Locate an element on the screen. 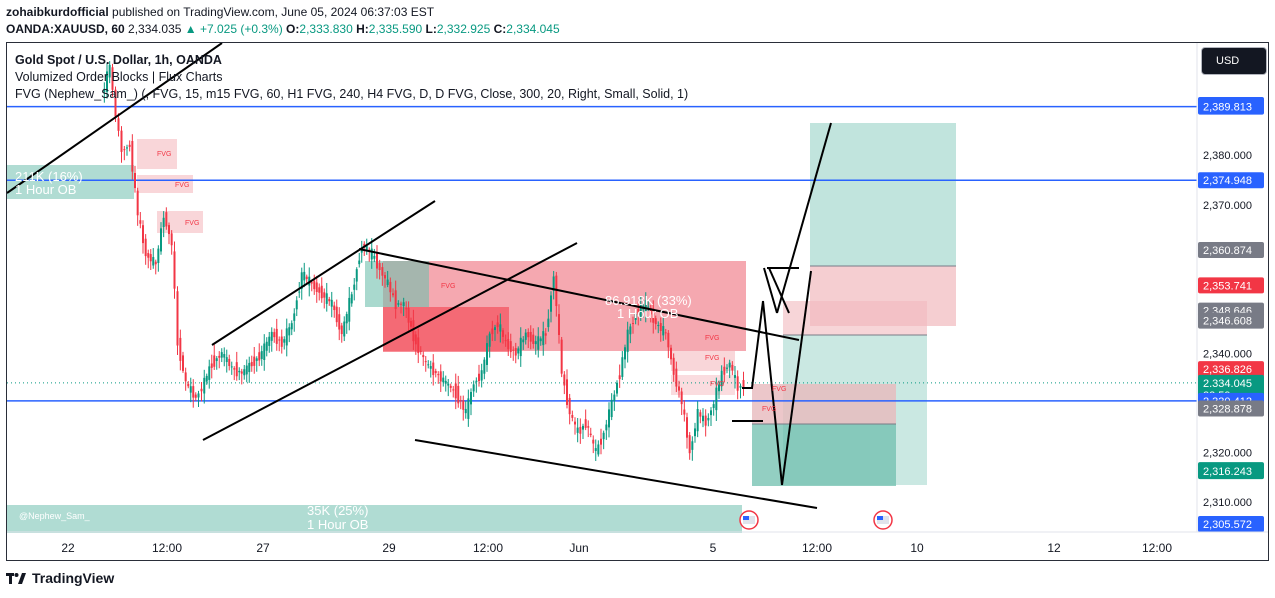 Image resolution: width=1275 pixels, height=598 pixels. price-change: ▲ +7.025 (+0.3%) is located at coordinates (233, 29).